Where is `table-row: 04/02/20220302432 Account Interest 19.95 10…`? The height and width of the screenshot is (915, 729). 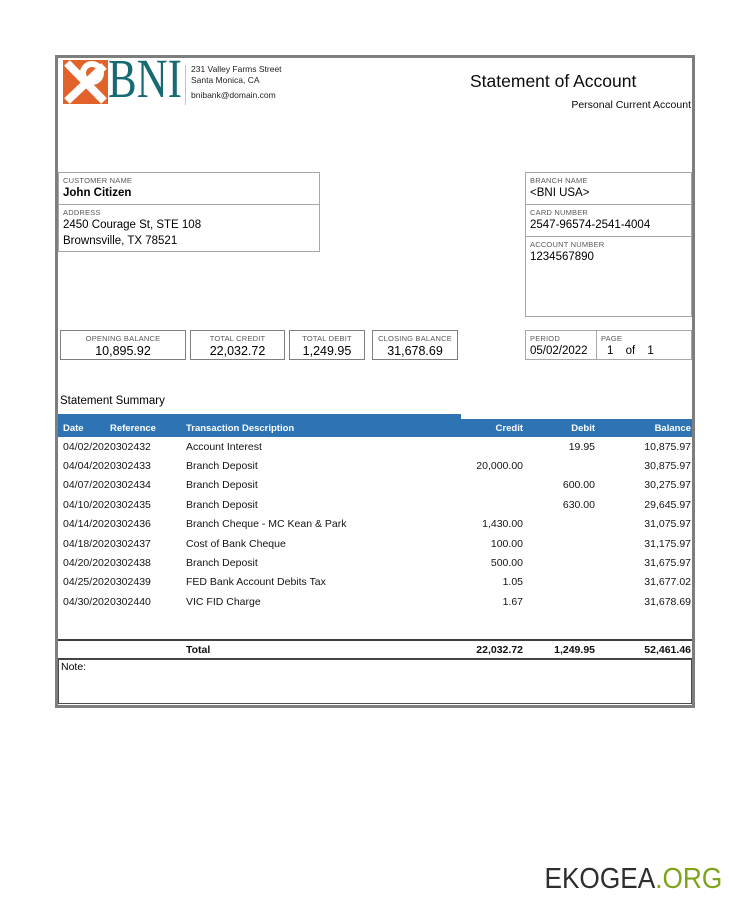 table-row: 04/02/20220302432 Account Interest 19.95 10… is located at coordinates (375, 446).